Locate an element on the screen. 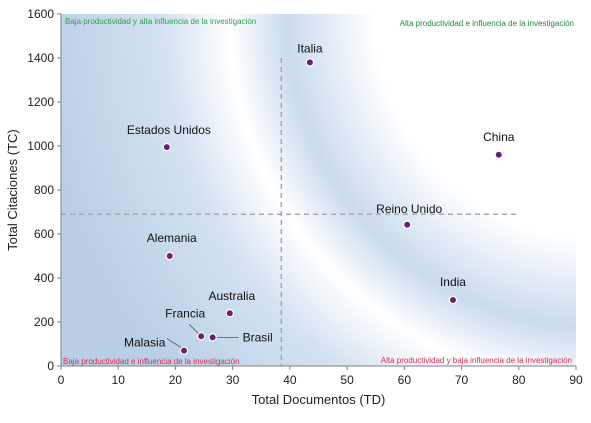  leader-line-francia is located at coordinates (193, 329).